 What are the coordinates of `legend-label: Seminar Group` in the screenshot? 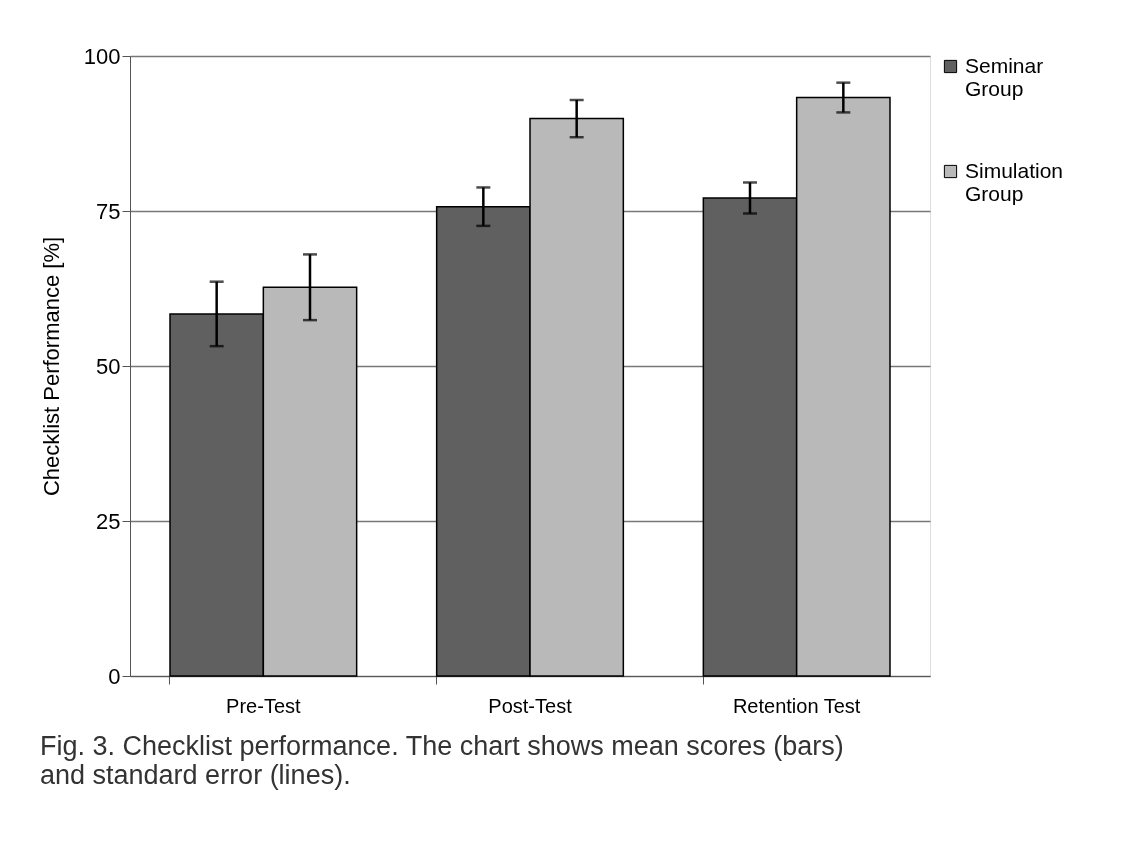 It's located at (1004, 76).